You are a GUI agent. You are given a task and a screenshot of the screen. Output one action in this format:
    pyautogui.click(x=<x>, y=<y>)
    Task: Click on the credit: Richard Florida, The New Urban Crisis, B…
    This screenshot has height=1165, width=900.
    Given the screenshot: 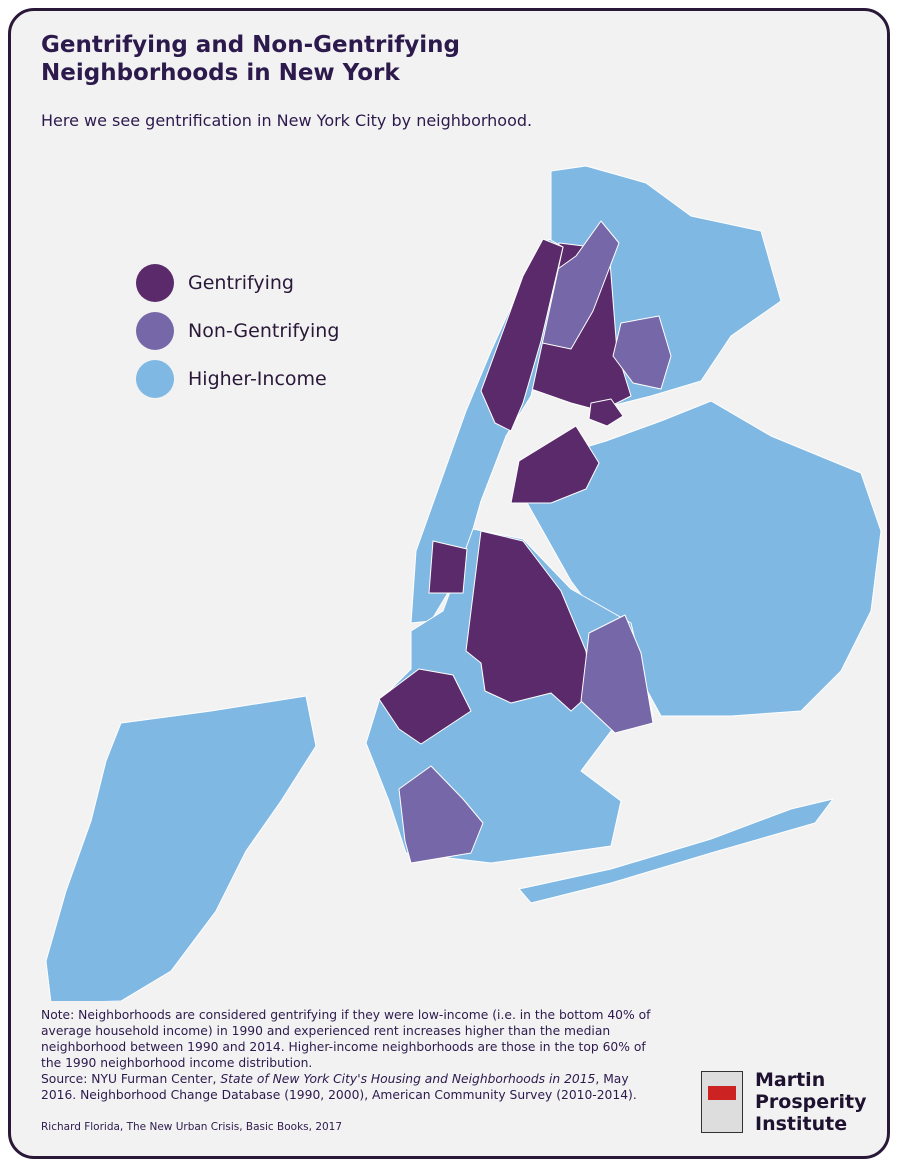 What is the action you would take?
    pyautogui.click(x=192, y=1127)
    